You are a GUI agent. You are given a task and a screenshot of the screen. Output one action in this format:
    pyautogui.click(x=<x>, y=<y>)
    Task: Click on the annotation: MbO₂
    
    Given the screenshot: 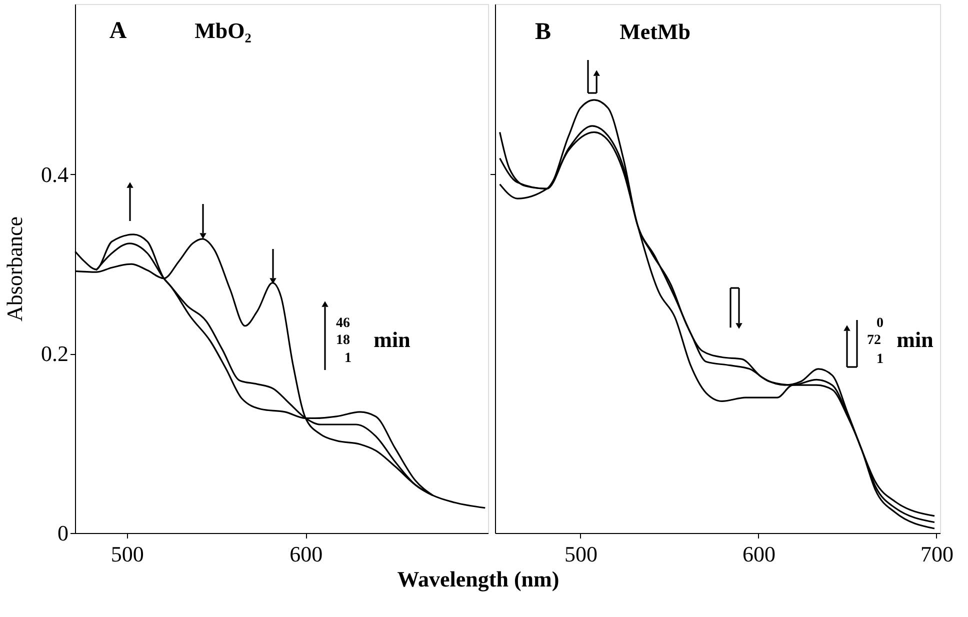 What is the action you would take?
    pyautogui.click(x=223, y=30)
    